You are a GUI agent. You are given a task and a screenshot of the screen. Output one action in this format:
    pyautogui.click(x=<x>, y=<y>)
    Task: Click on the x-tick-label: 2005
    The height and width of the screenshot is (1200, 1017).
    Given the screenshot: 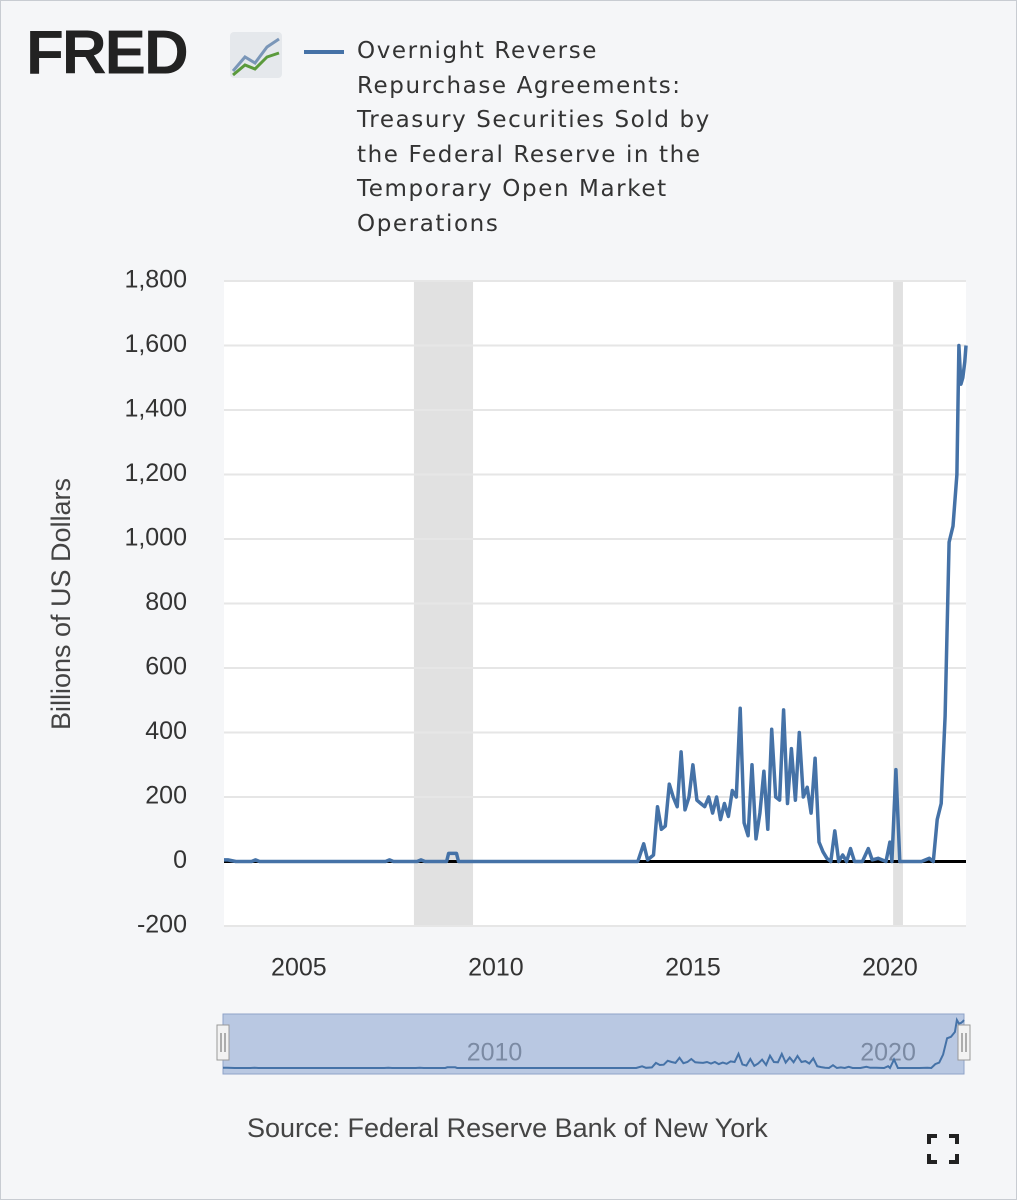 What is the action you would take?
    pyautogui.click(x=299, y=968)
    